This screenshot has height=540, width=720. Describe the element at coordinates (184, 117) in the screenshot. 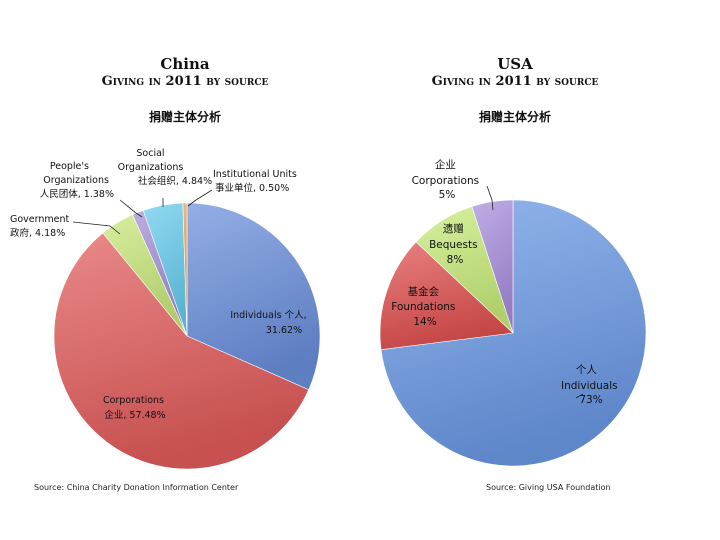

I see `china-subtitle-cn: 捐赠主体分析` at that location.